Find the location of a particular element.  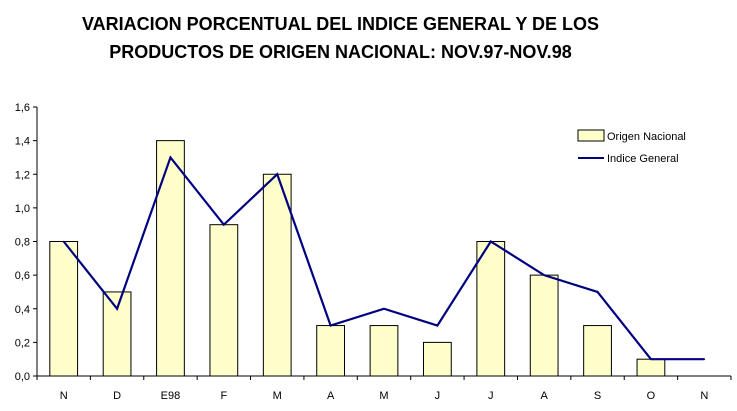

y-tick-label: 0,0 is located at coordinates (22, 377).